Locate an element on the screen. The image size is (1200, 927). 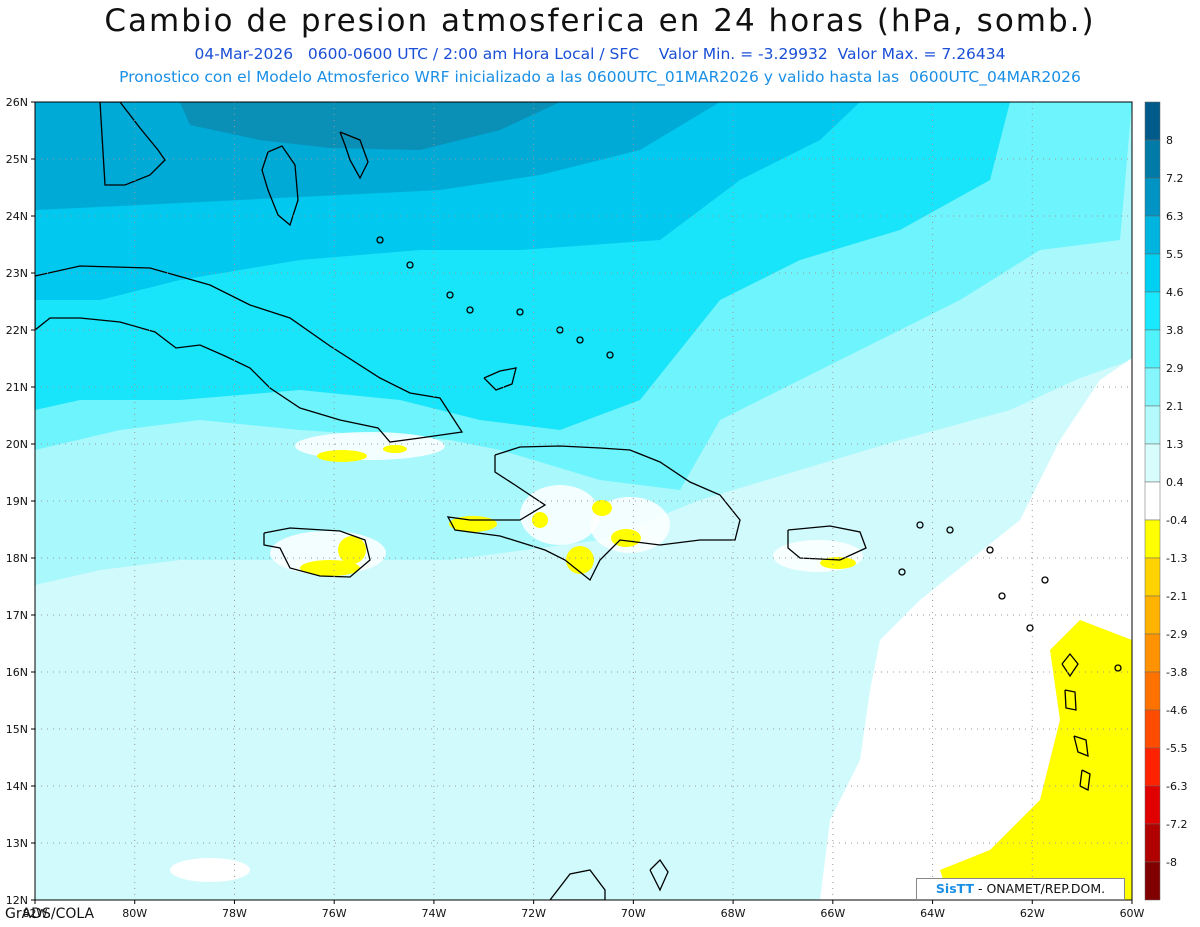
lon-label: 78W is located at coordinates (234, 913).